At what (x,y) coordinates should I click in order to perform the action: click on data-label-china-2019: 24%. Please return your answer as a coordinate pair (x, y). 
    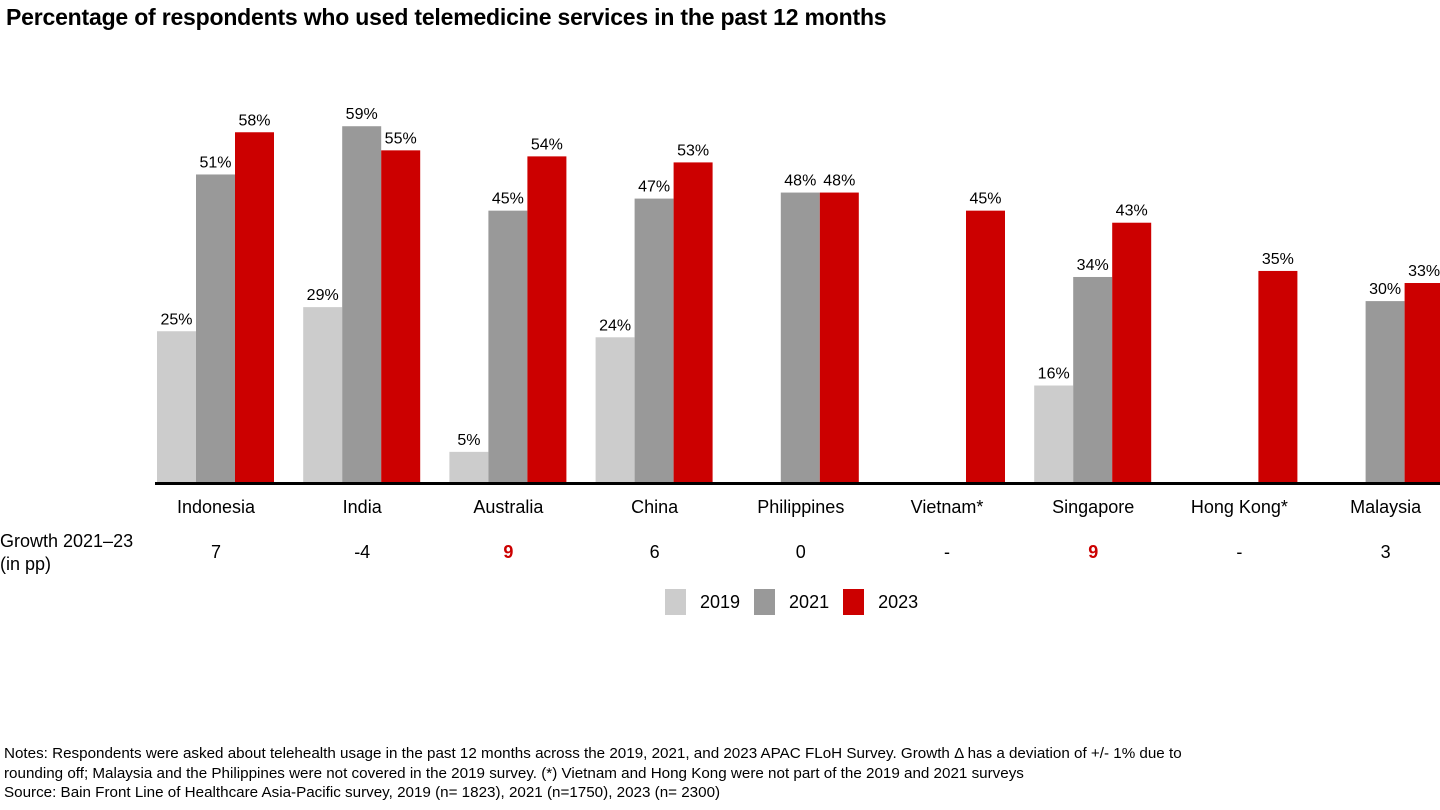
    Looking at the image, I should click on (615, 325).